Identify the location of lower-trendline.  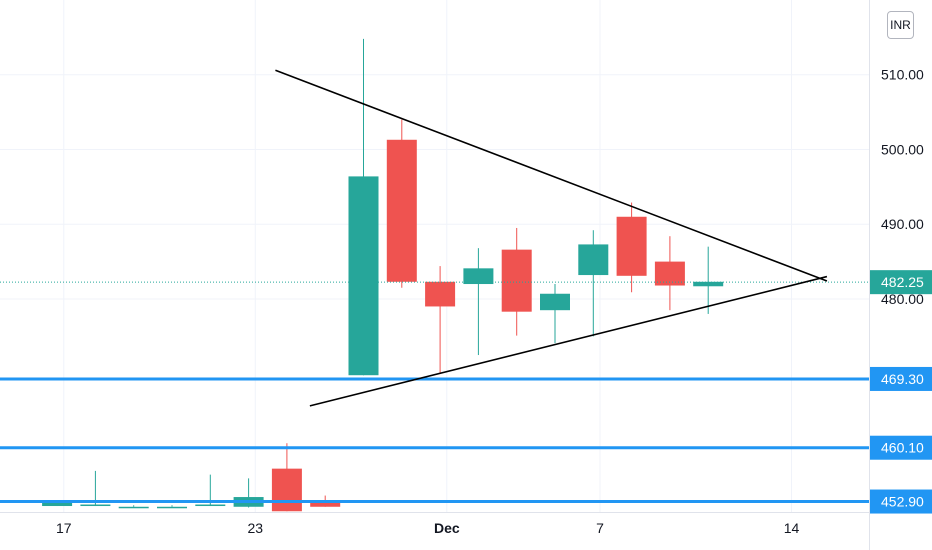
(568, 341).